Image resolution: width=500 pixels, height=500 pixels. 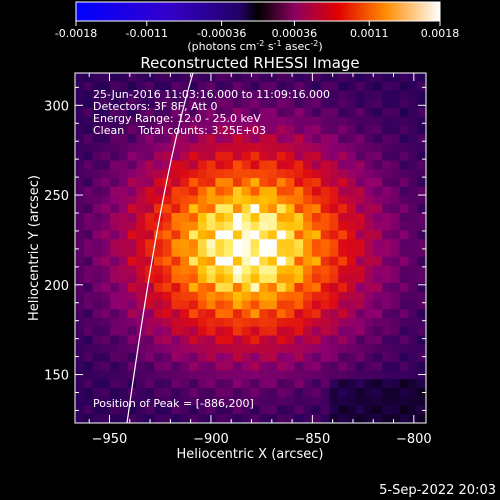 What do you see at coordinates (211, 439) in the screenshot?
I see `x-tick-label: −900` at bounding box center [211, 439].